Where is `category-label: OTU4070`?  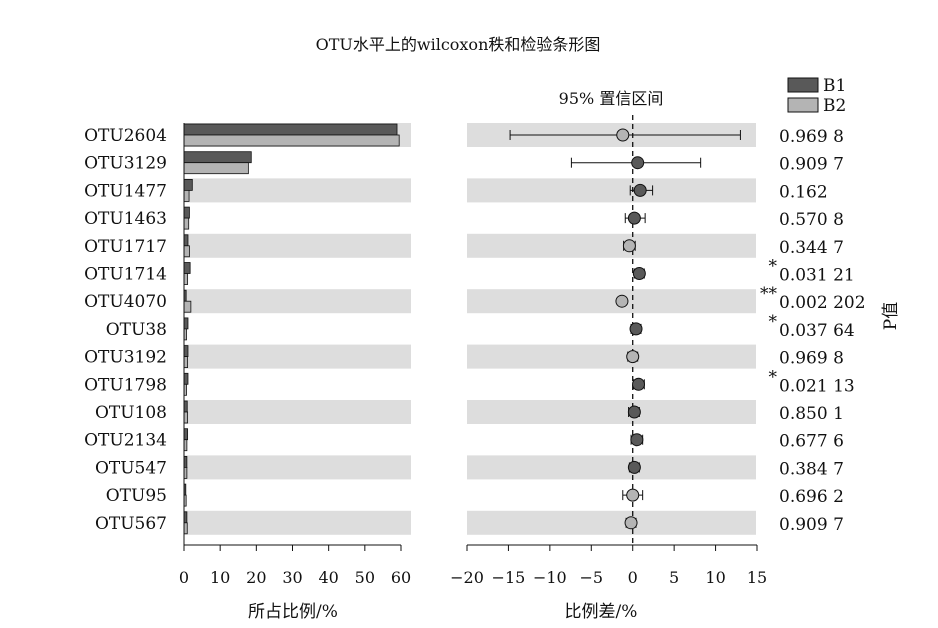 category-label: OTU4070 is located at coordinates (125, 302).